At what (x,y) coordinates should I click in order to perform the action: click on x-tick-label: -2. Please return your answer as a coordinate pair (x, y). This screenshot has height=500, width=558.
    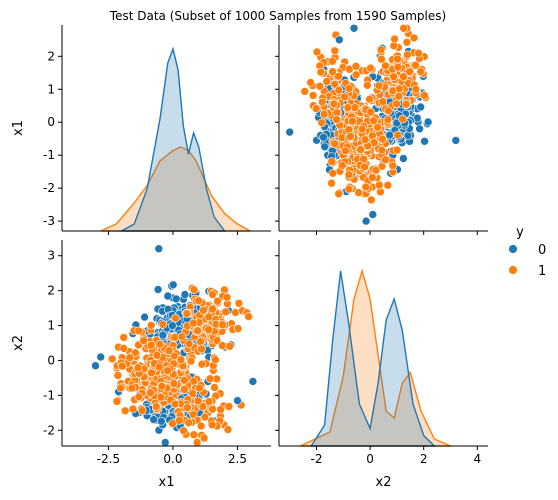
    Looking at the image, I should click on (317, 459).